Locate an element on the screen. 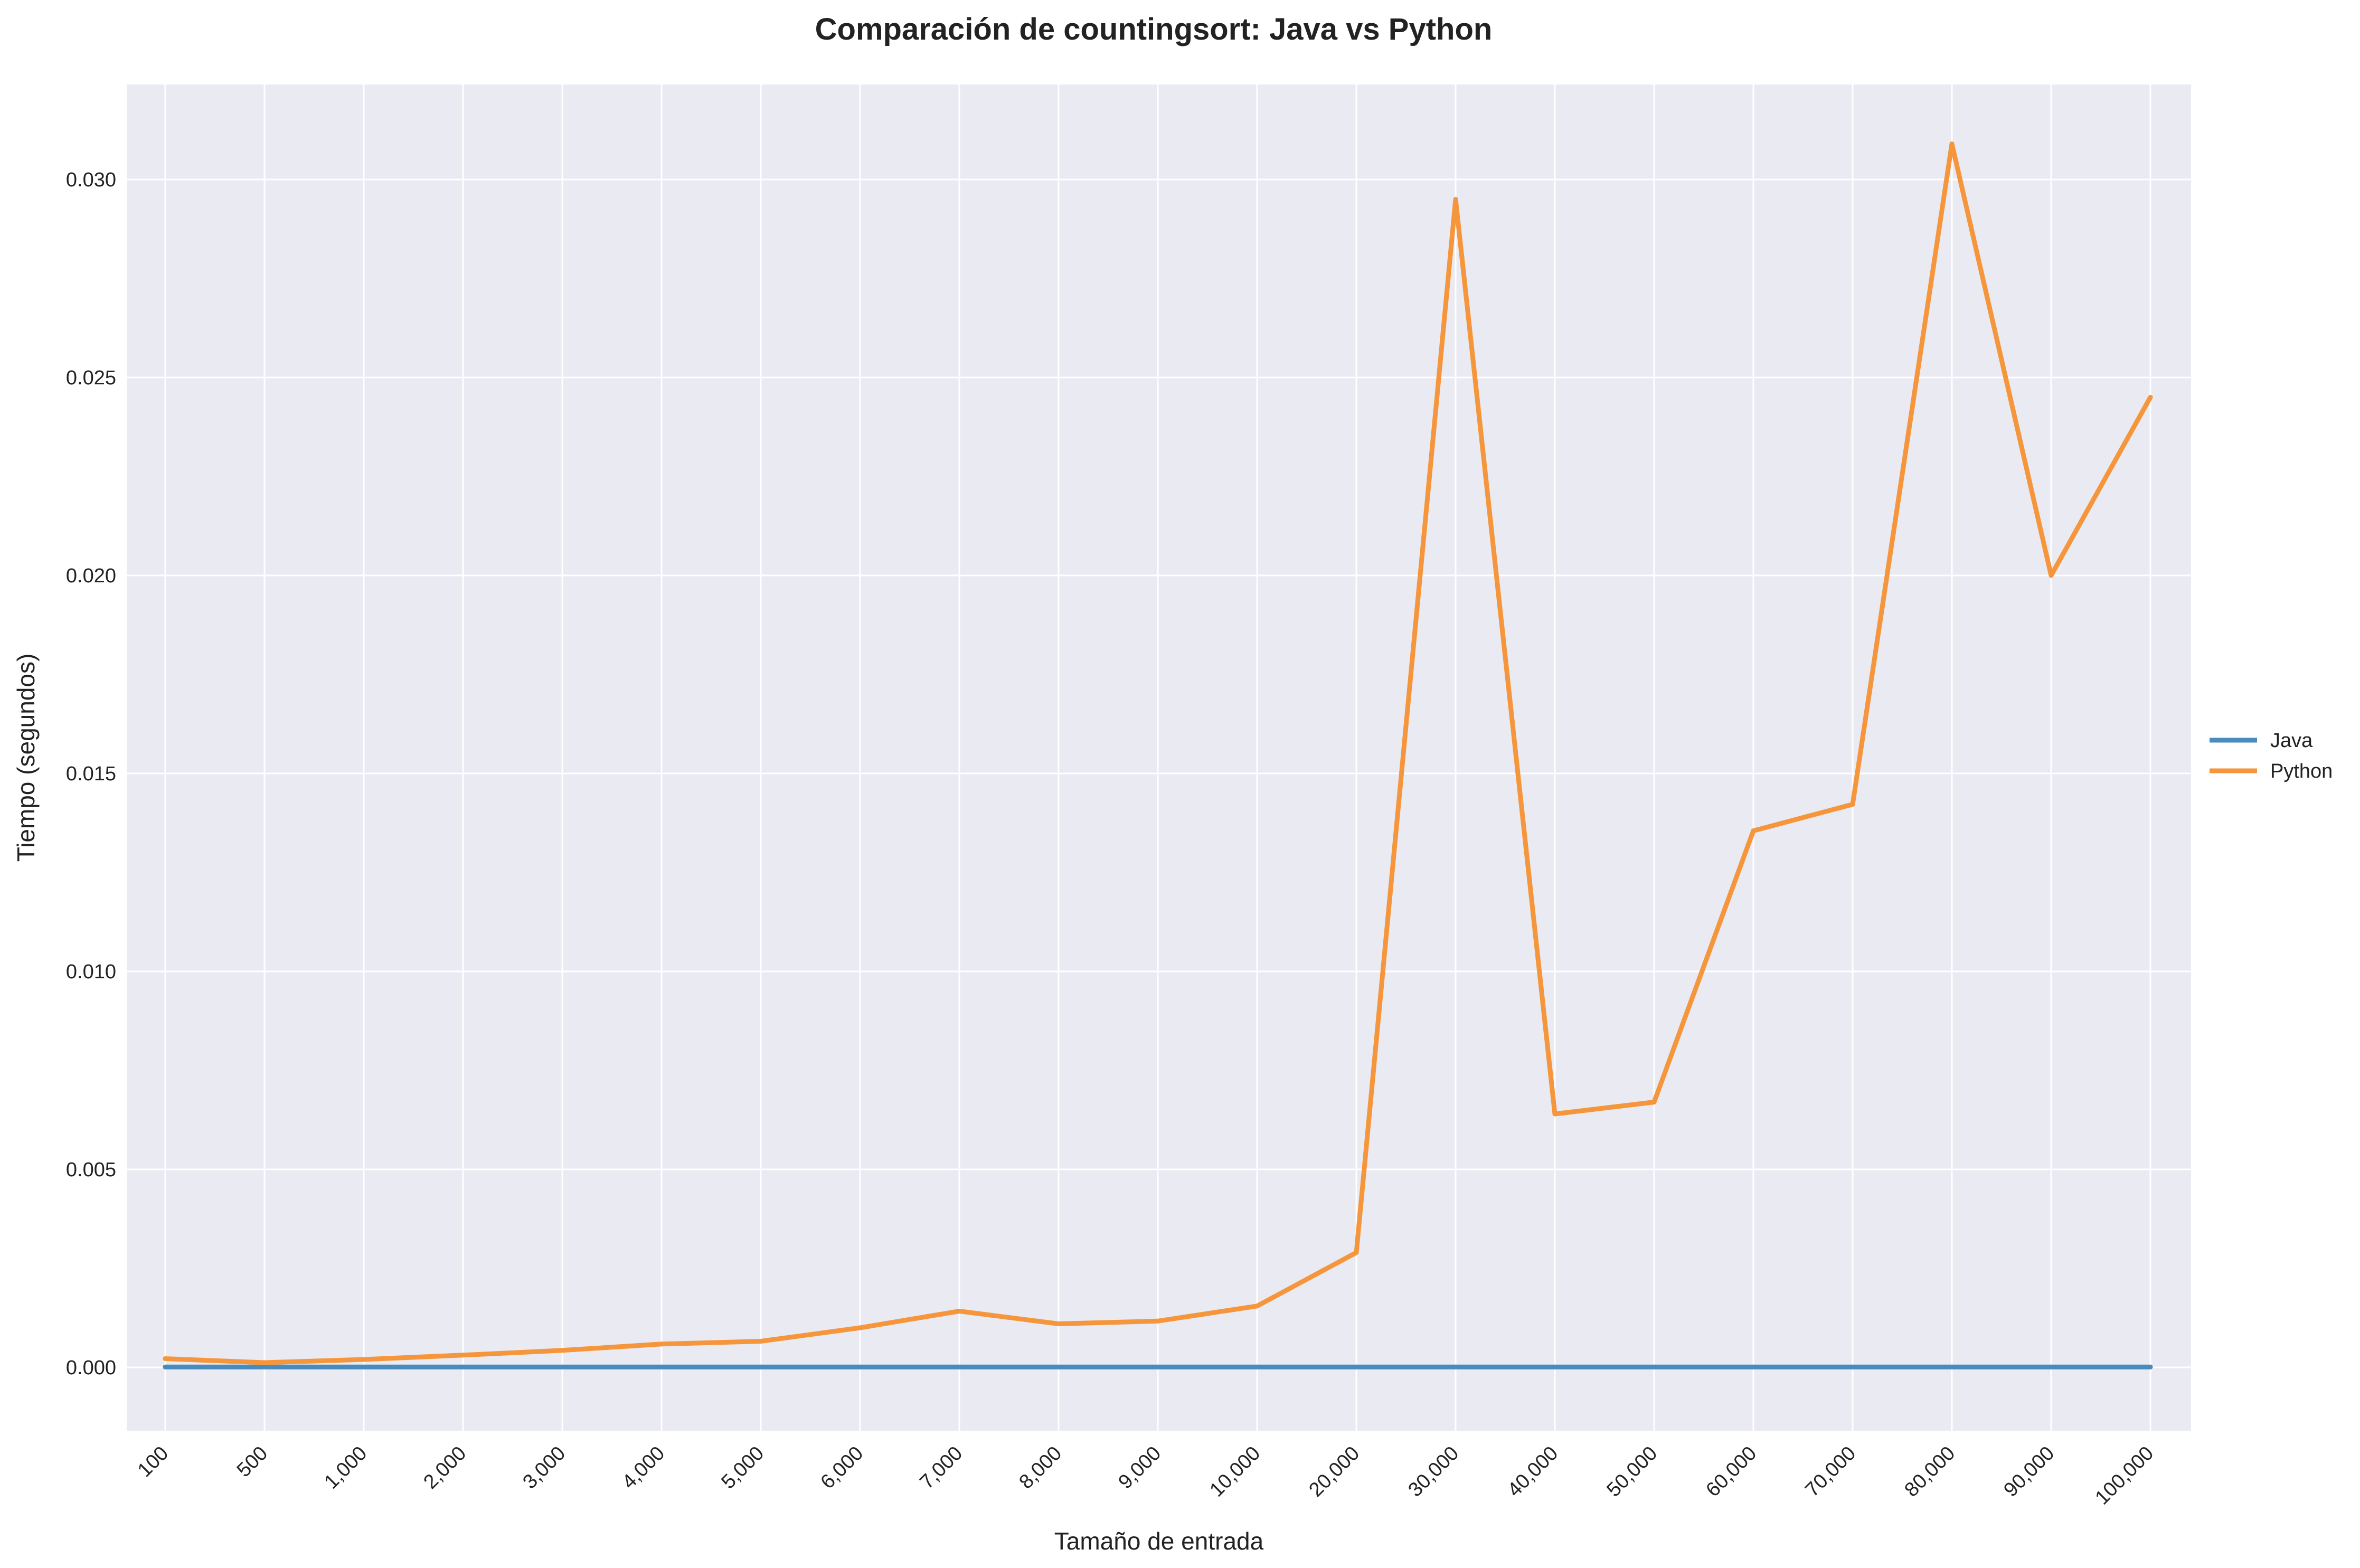 This screenshot has width=2360, height=1568. y-tick-label: 0.015 is located at coordinates (91, 774).